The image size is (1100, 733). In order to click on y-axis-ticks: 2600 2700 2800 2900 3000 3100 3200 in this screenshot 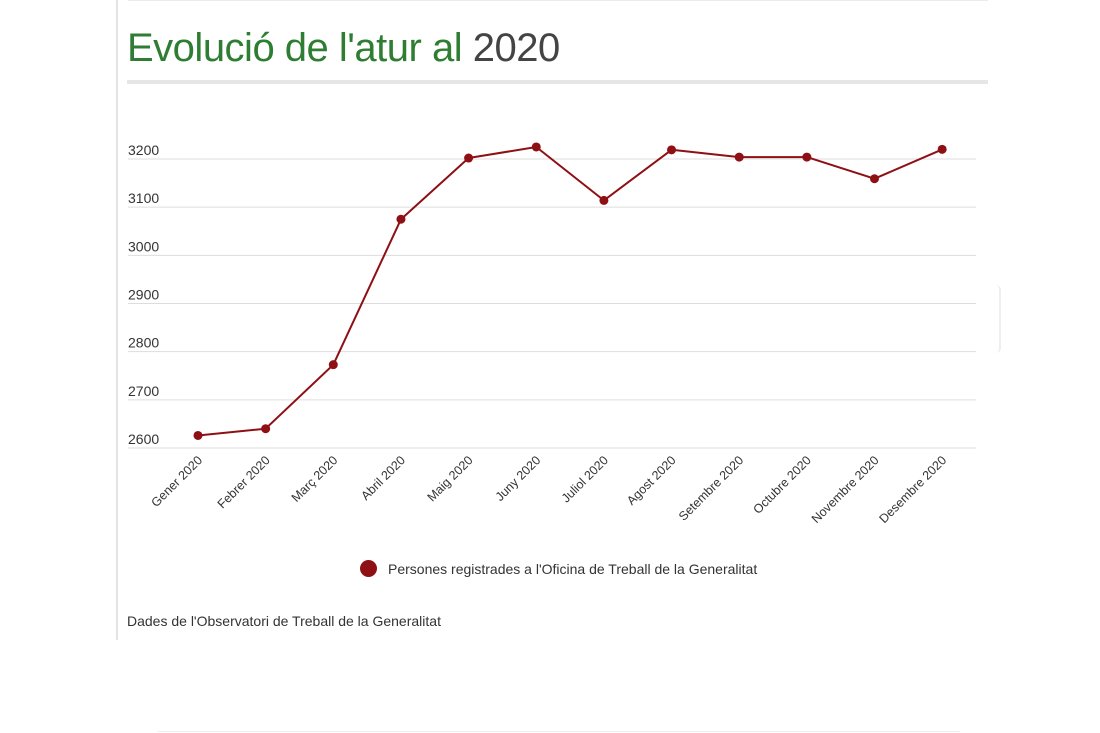, I will do `click(143, 294)`.